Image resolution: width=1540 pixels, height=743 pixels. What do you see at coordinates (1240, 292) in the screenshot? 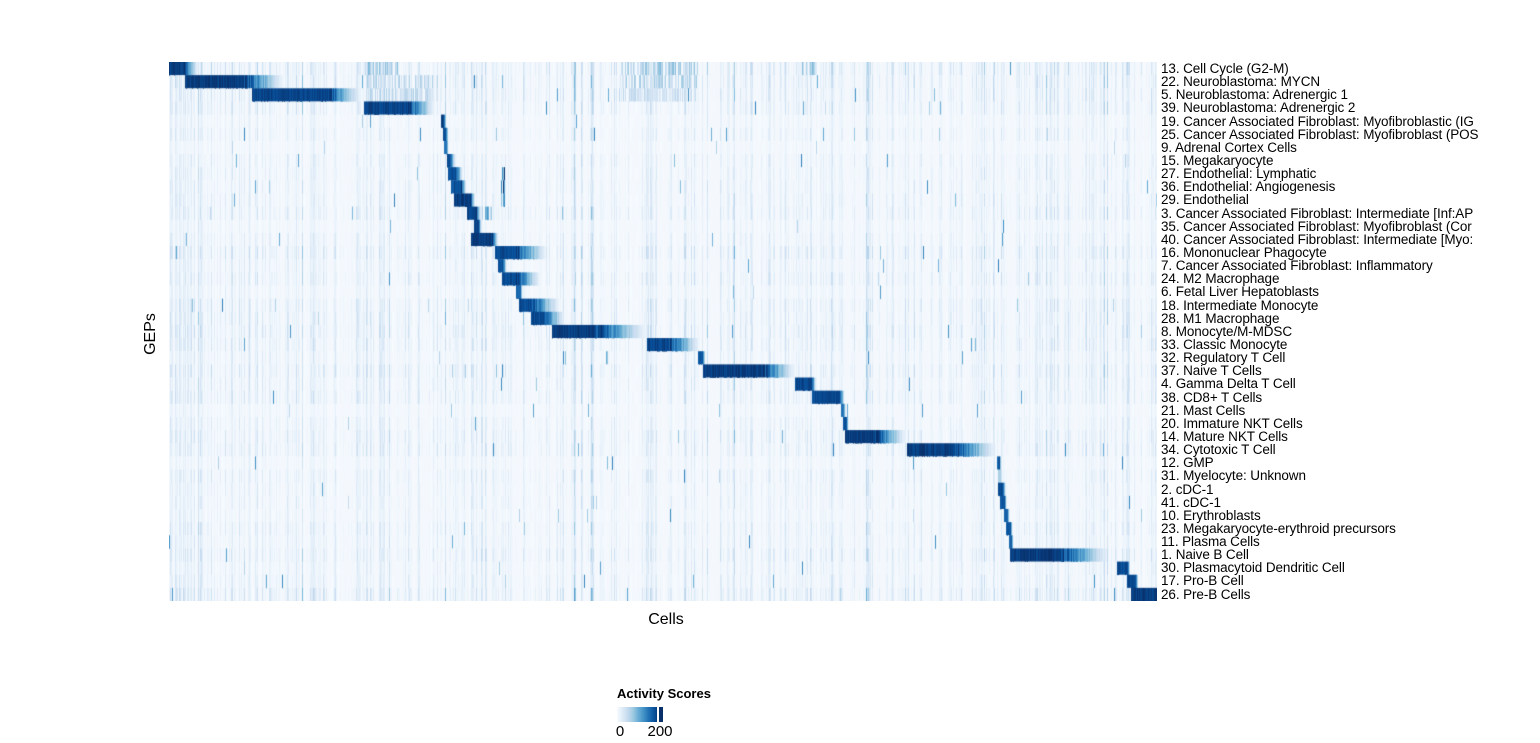
I see `gep-label: 6. Fetal Liver Hepatoblasts` at bounding box center [1240, 292].